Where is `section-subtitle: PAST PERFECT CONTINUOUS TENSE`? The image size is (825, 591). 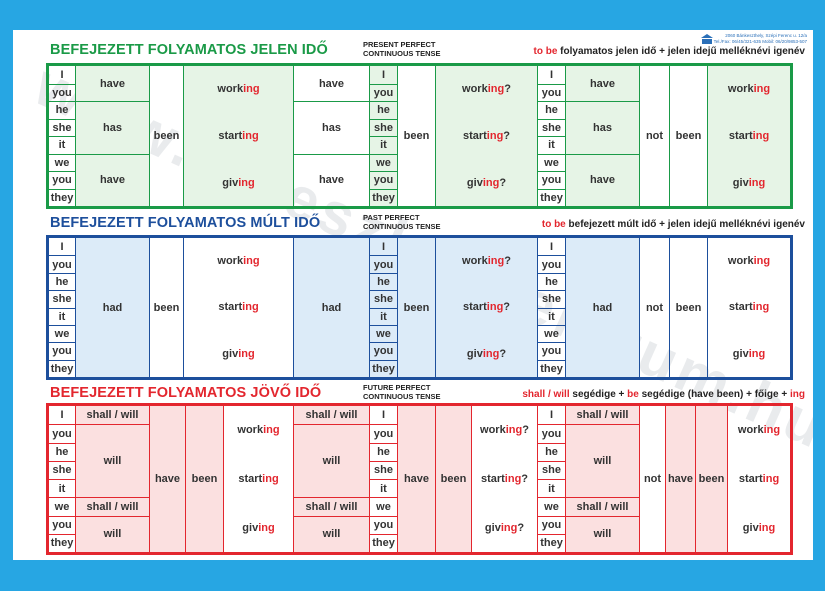 section-subtitle: PAST PERFECT CONTINUOUS TENSE is located at coordinates (402, 222).